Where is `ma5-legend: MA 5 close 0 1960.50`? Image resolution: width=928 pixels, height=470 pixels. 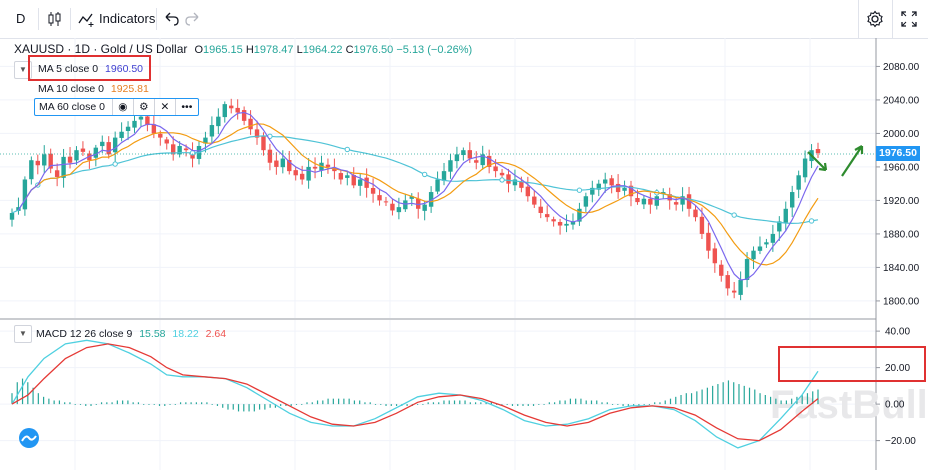 ma5-legend: MA 5 close 0 1960.50 is located at coordinates (91, 69).